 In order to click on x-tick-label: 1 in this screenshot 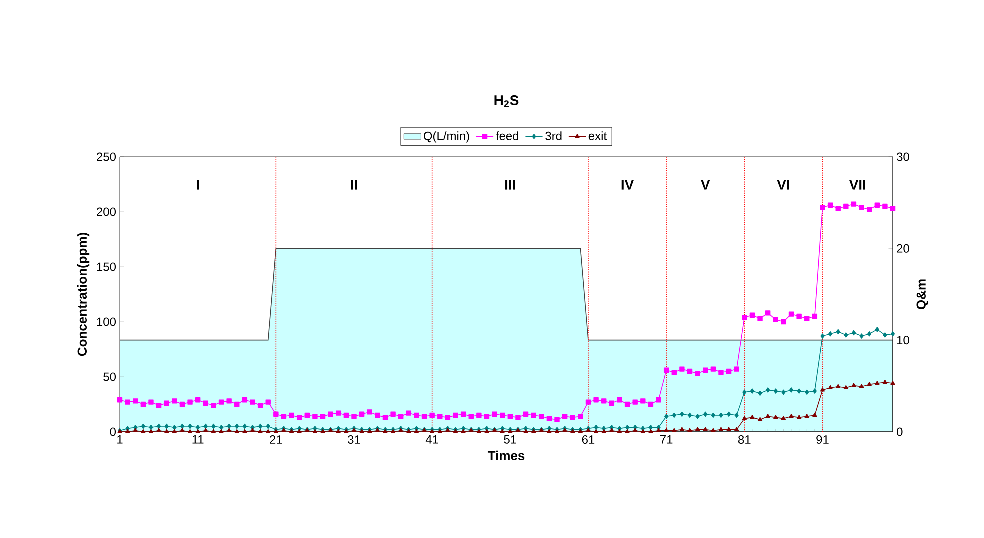, I will do `click(120, 440)`.